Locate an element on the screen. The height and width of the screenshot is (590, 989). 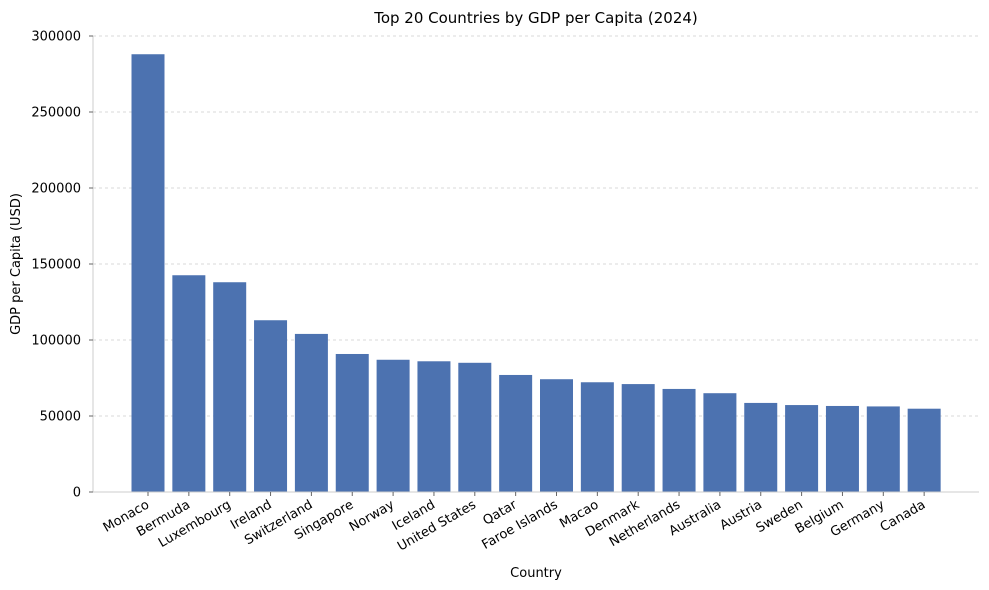
bar-ireland is located at coordinates (271, 406).